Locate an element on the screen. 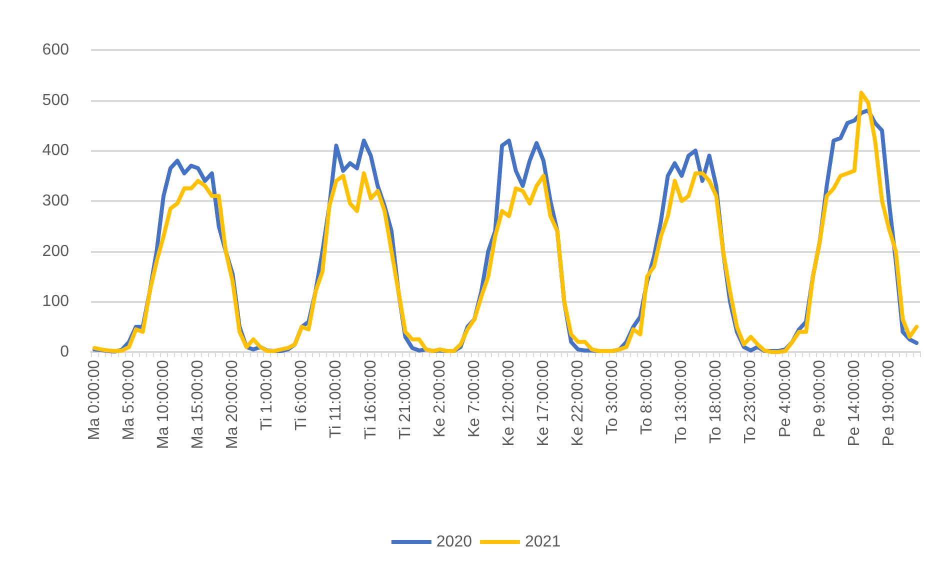  x-tick-label: Ti 6:00:00 is located at coordinates (301, 395).